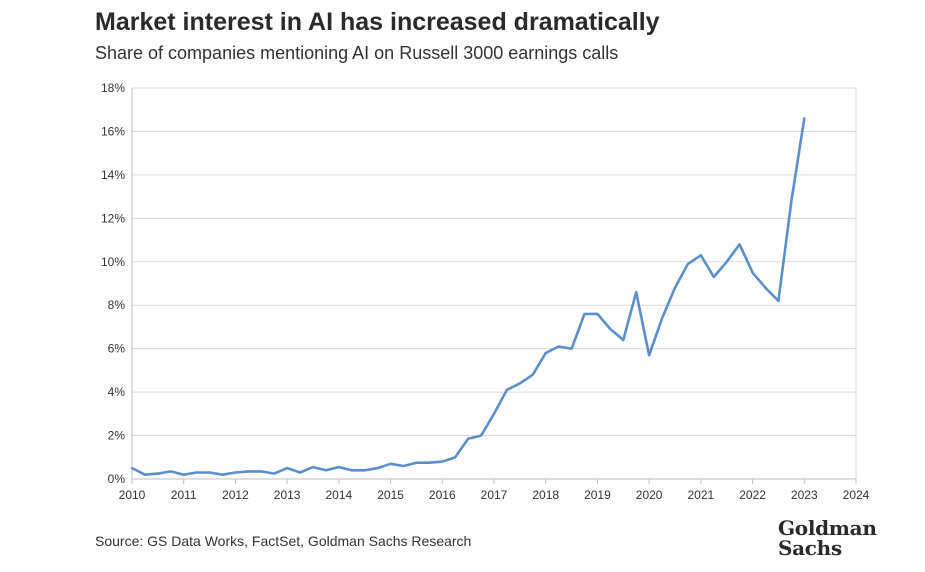 The image size is (925, 572). Describe the element at coordinates (132, 495) in the screenshot. I see `x-tick-label: 2010` at that location.